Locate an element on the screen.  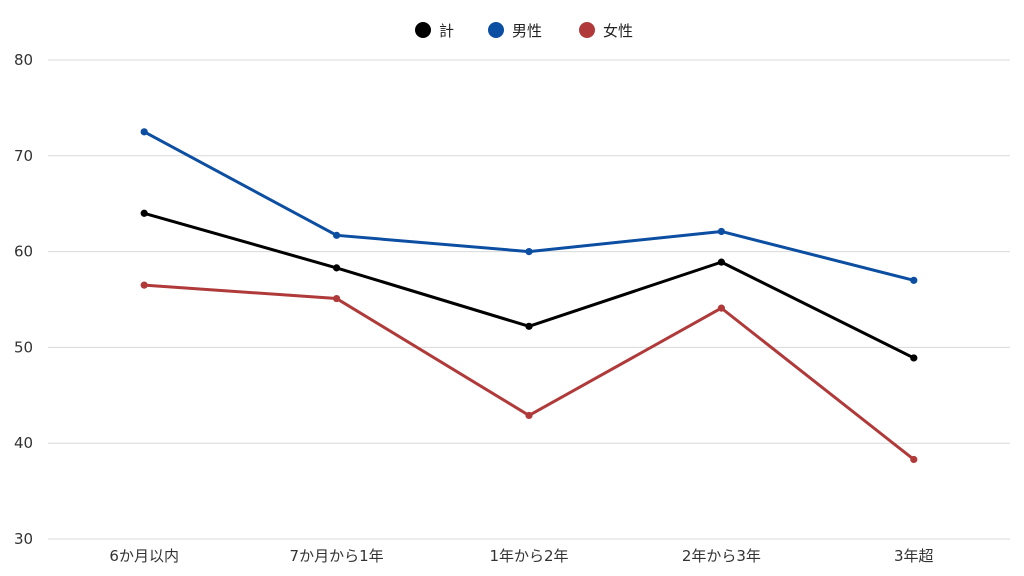
legend-item: 女性 is located at coordinates (606, 31).